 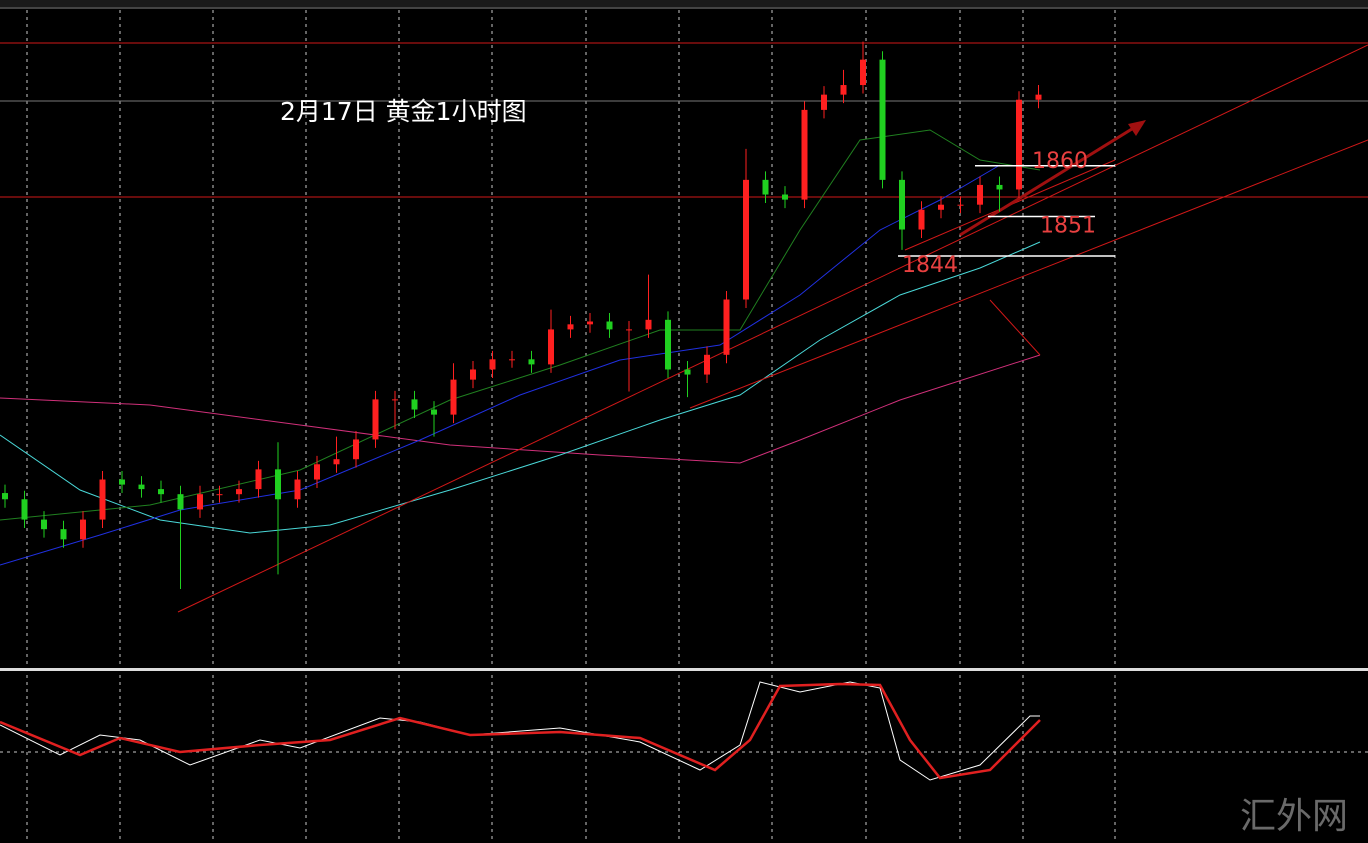 What do you see at coordinates (1294, 816) in the screenshot?
I see `watermark: 汇外网` at bounding box center [1294, 816].